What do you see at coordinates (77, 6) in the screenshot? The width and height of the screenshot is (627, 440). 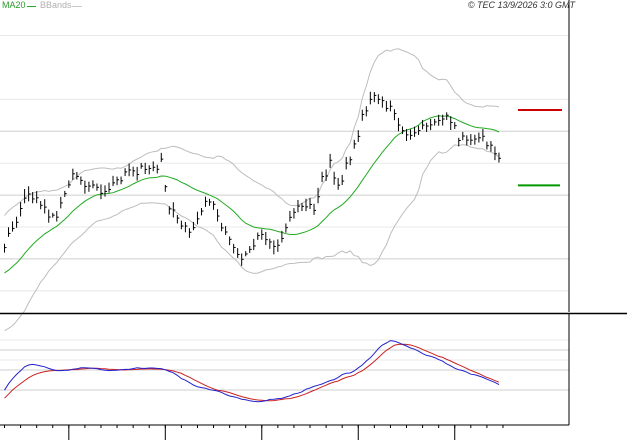 I see `bbands-legend-swatch` at bounding box center [77, 6].